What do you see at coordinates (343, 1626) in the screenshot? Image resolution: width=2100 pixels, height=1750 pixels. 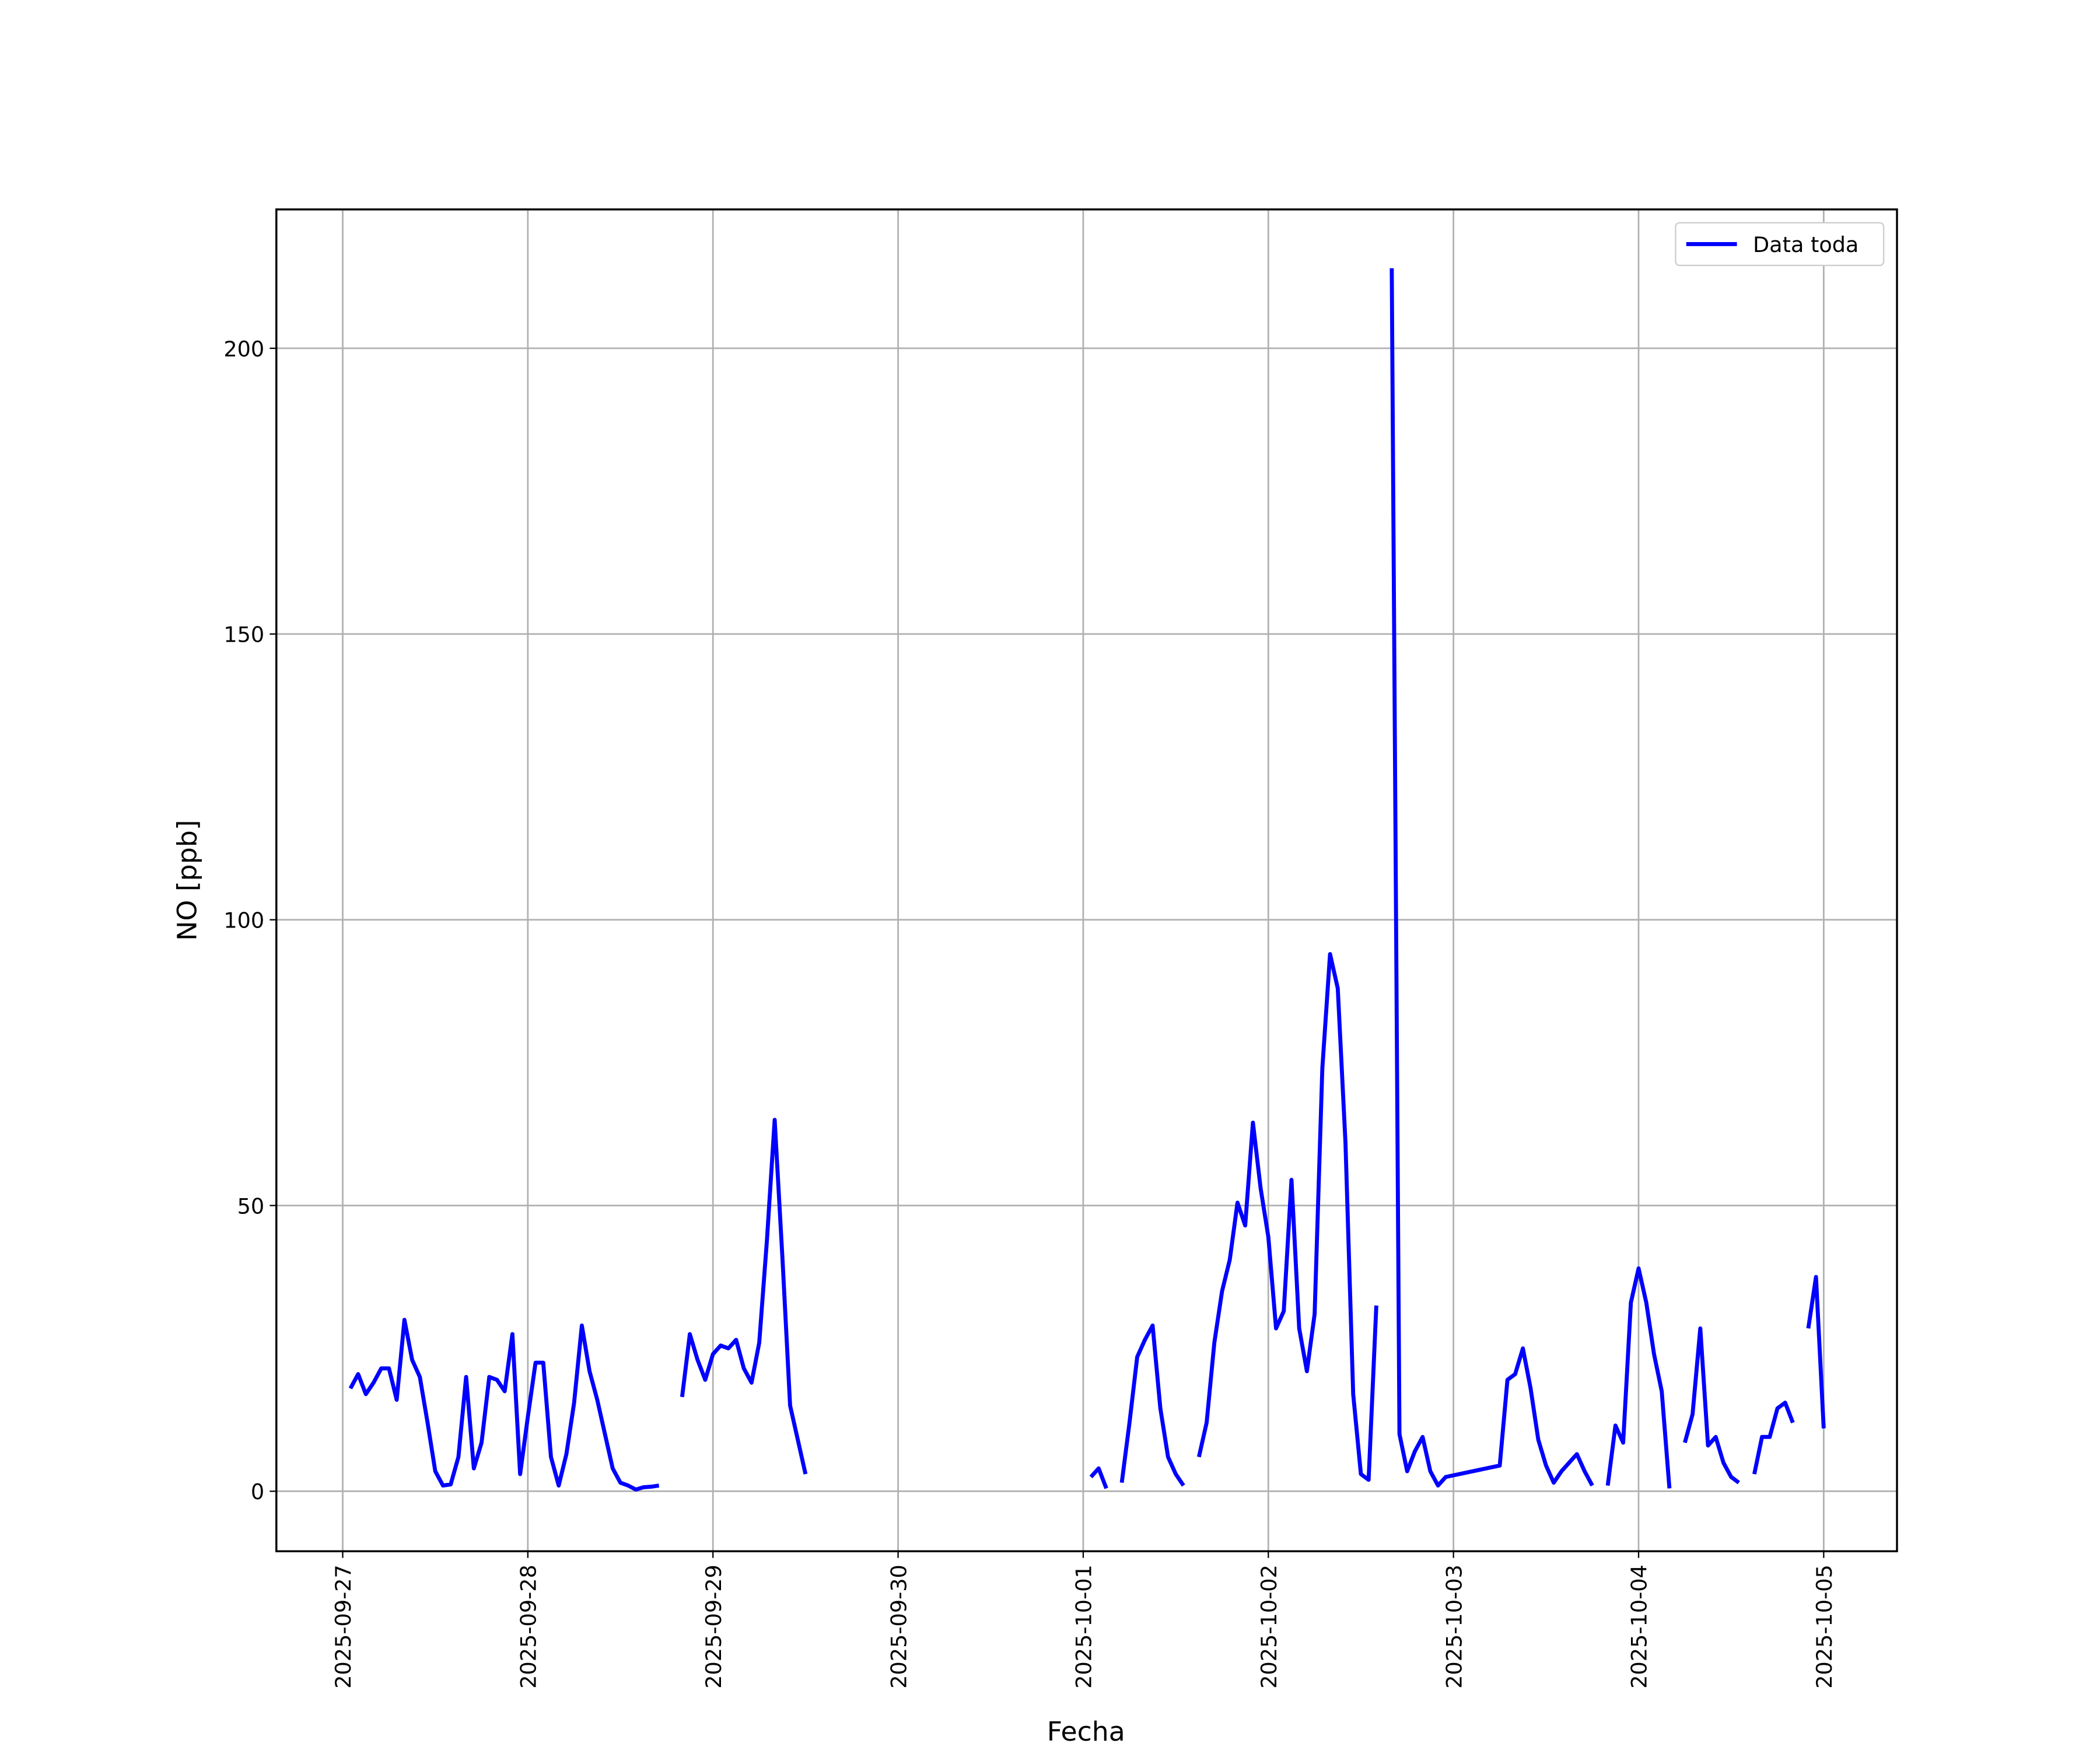 I see `x-tick-label: 2025-09-27` at bounding box center [343, 1626].